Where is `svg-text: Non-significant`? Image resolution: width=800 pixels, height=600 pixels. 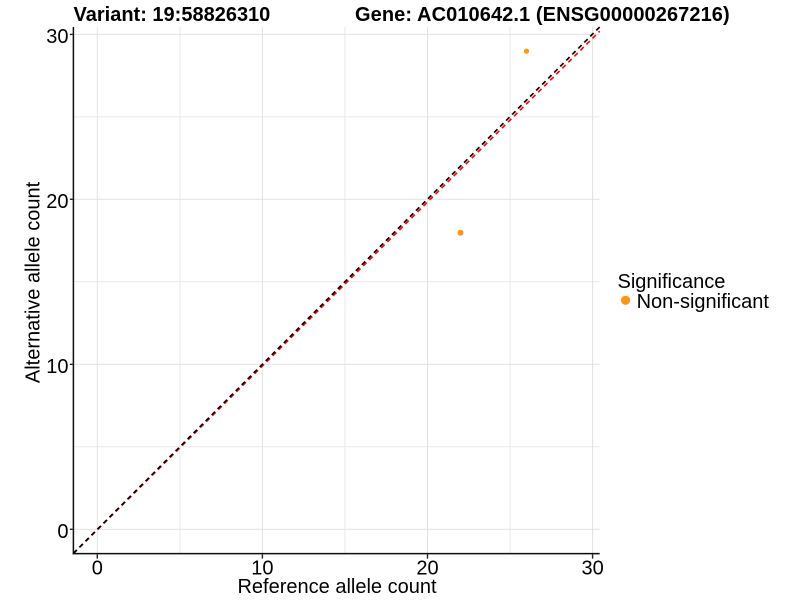 svg-text: Non-significant is located at coordinates (703, 302).